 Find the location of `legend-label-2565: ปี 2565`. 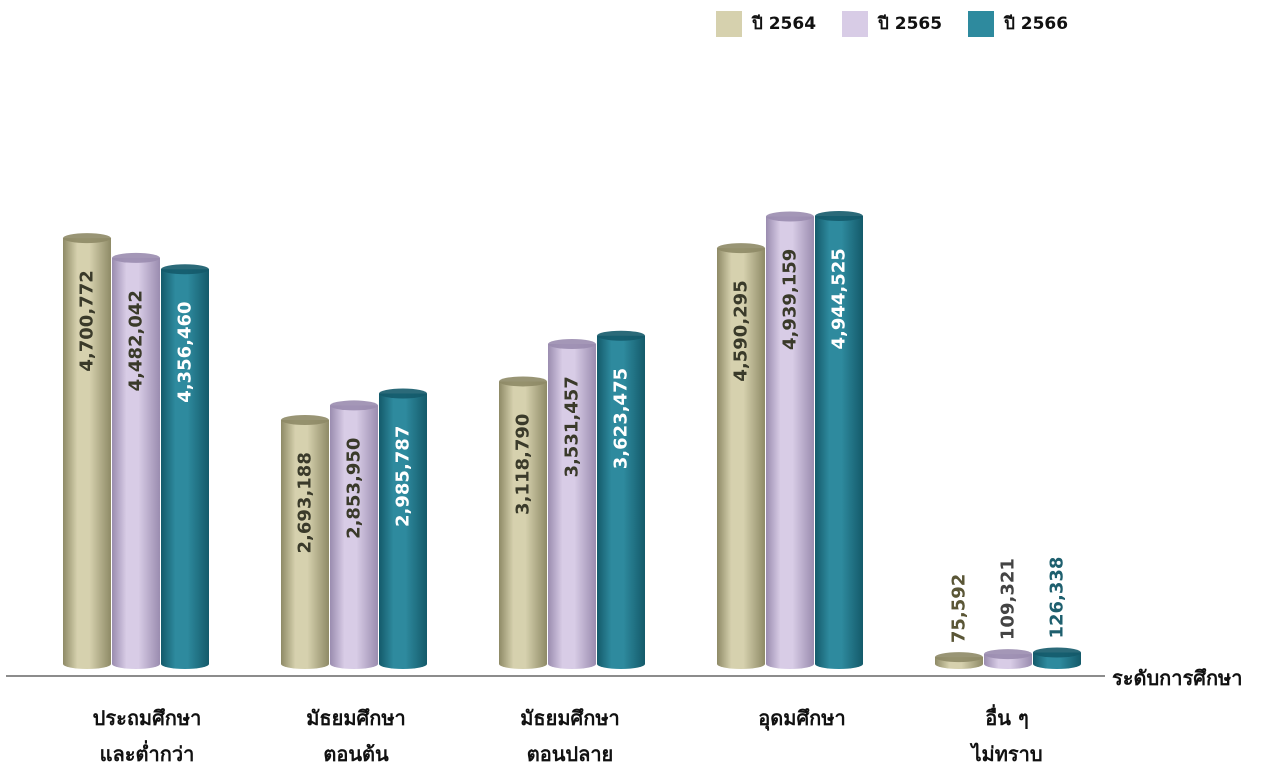

legend-label-2565: ปี 2565 is located at coordinates (910, 24).